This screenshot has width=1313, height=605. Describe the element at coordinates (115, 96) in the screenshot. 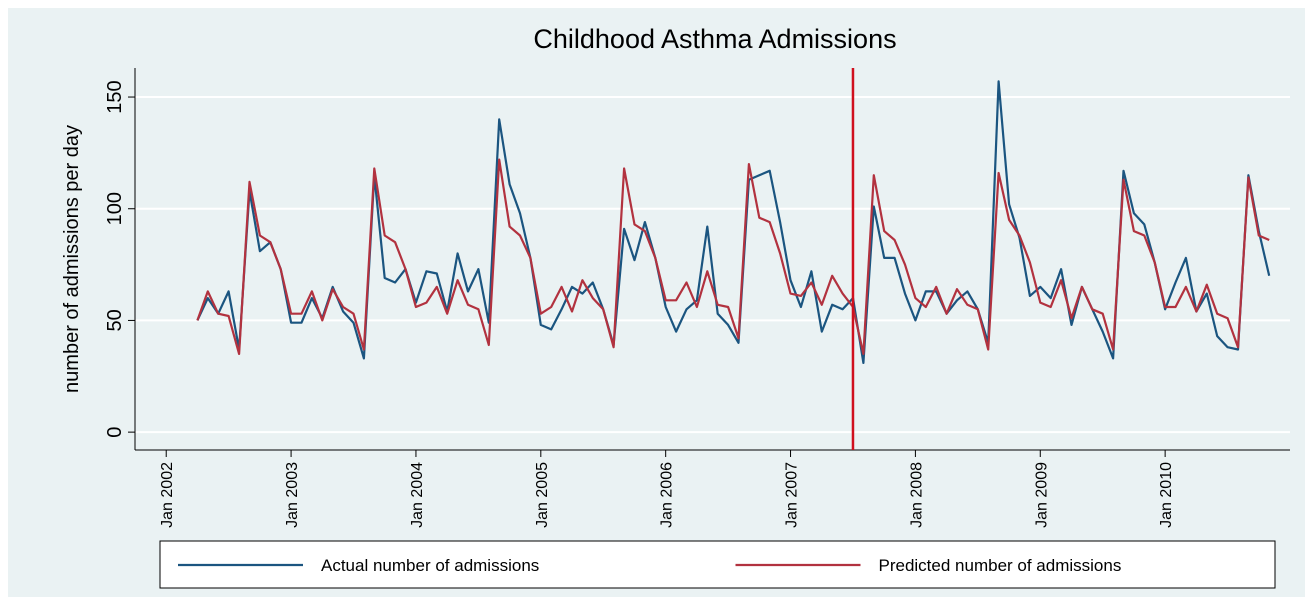

I see `y-tick-label: 150` at that location.